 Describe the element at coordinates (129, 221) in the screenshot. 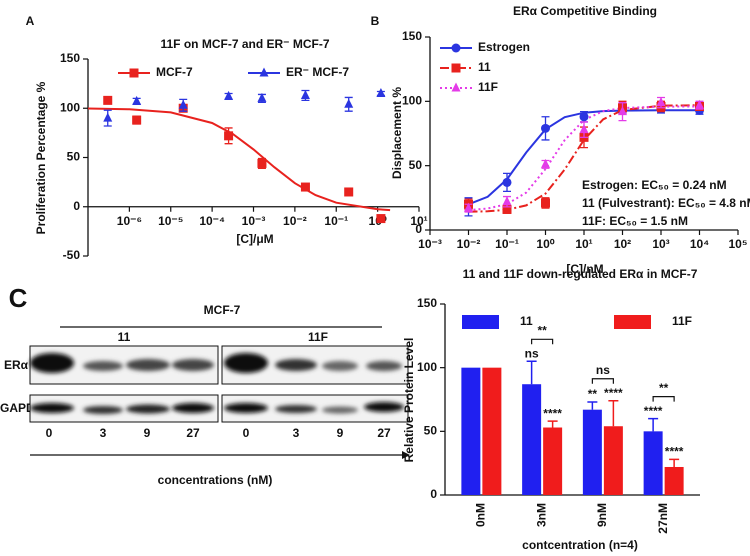

I see `x-tick-label: 10⁻⁶` at that location.